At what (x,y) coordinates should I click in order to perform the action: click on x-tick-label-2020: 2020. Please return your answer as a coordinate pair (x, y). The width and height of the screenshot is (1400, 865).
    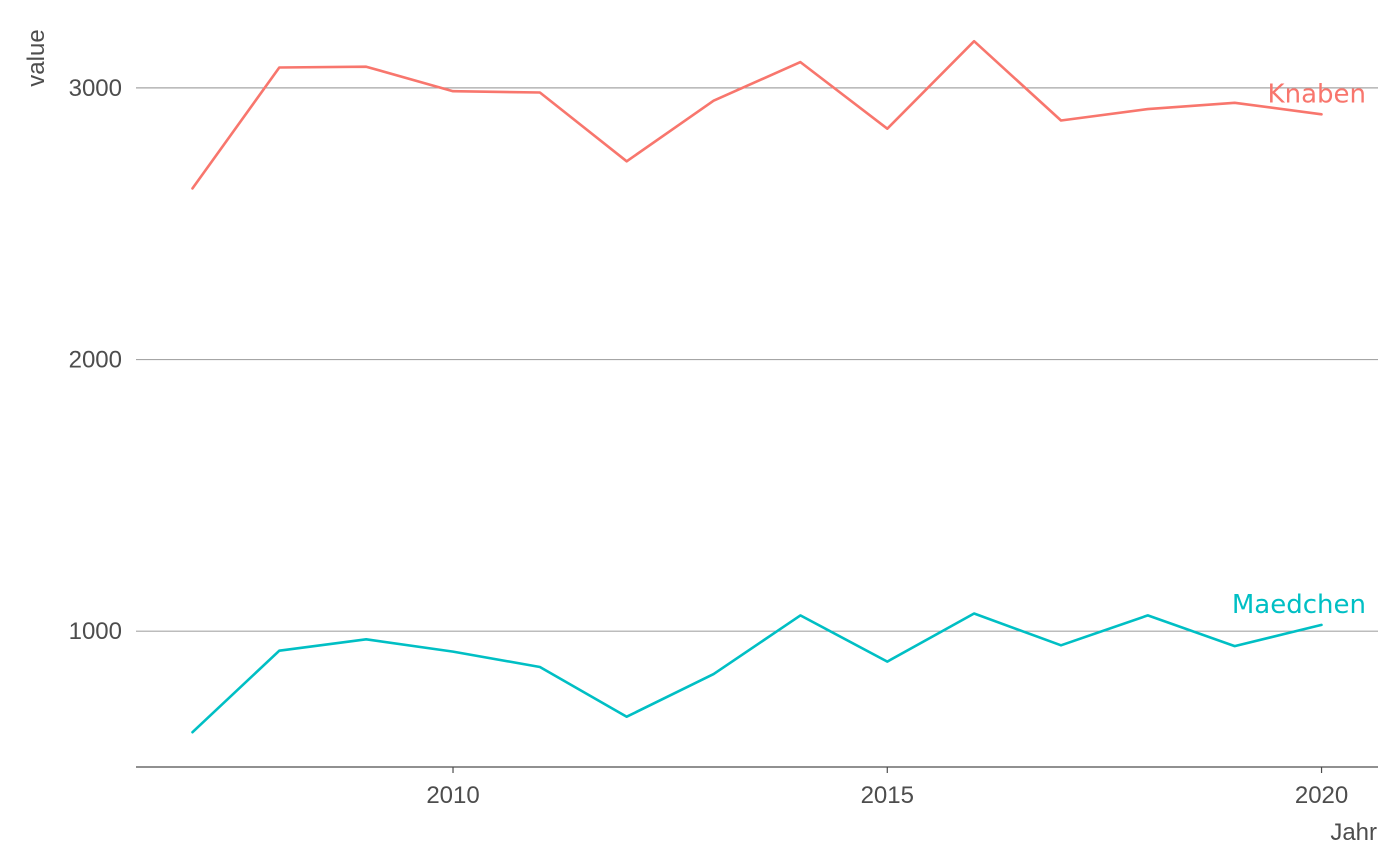
    Looking at the image, I should click on (1321, 795).